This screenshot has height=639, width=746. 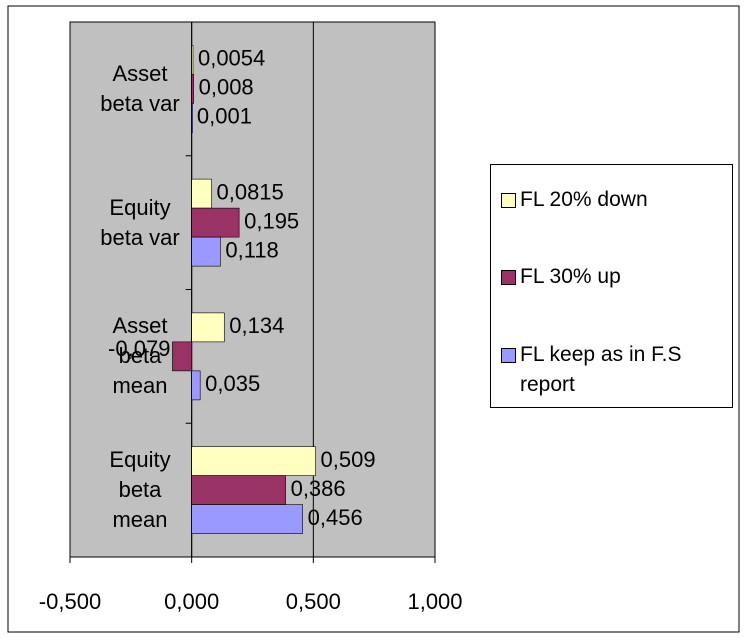 What do you see at coordinates (140, 88) in the screenshot?
I see `category-label: Asset beta var` at bounding box center [140, 88].